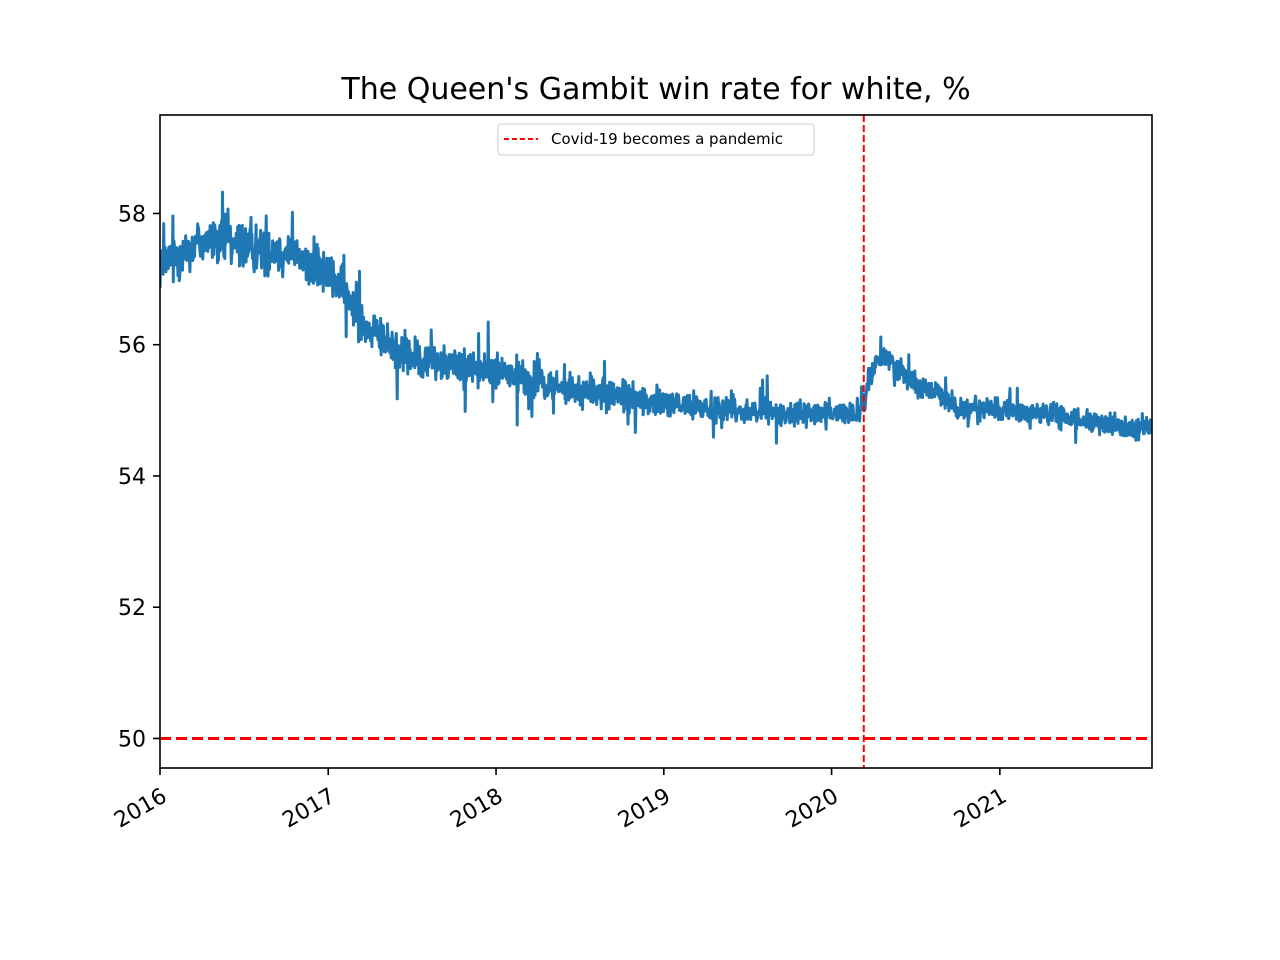 This screenshot has width=1280, height=960. I want to click on y-tick-label: 56, so click(132, 346).